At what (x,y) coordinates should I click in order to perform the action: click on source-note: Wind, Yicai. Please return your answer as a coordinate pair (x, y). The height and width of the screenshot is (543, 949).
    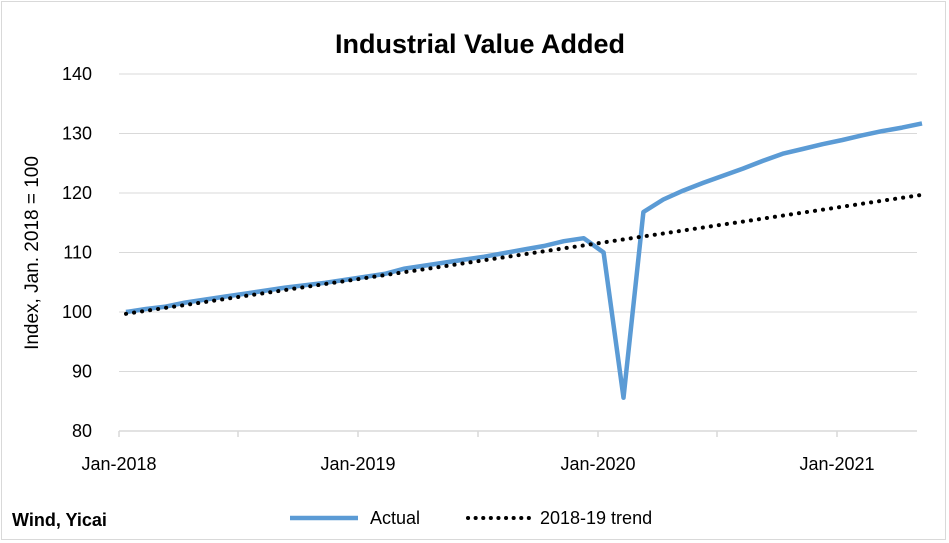
    Looking at the image, I should click on (59, 520).